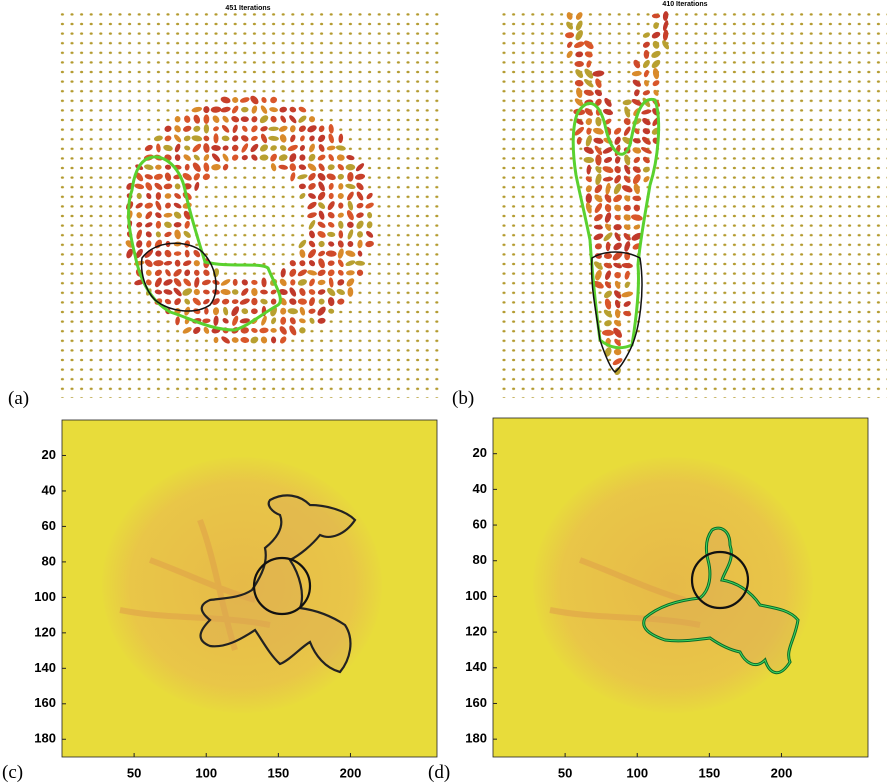 Image resolution: width=893 pixels, height=783 pixels. What do you see at coordinates (351, 772) in the screenshot?
I see `x-tick-label: 200` at bounding box center [351, 772].